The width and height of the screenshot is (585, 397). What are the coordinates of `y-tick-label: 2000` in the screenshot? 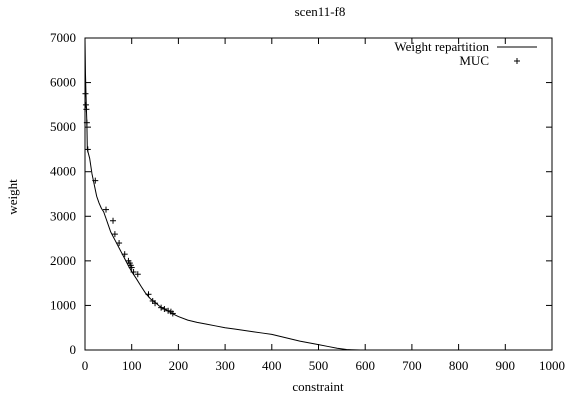 It's located at (63, 260).